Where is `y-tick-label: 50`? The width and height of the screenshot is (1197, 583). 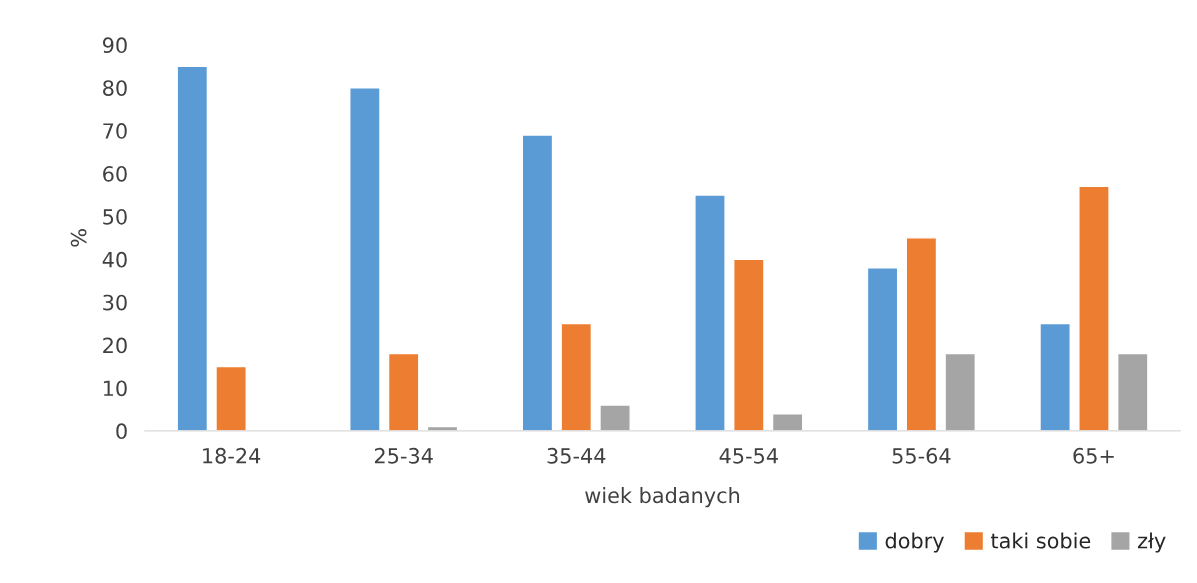 y-tick-label: 50 is located at coordinates (115, 216).